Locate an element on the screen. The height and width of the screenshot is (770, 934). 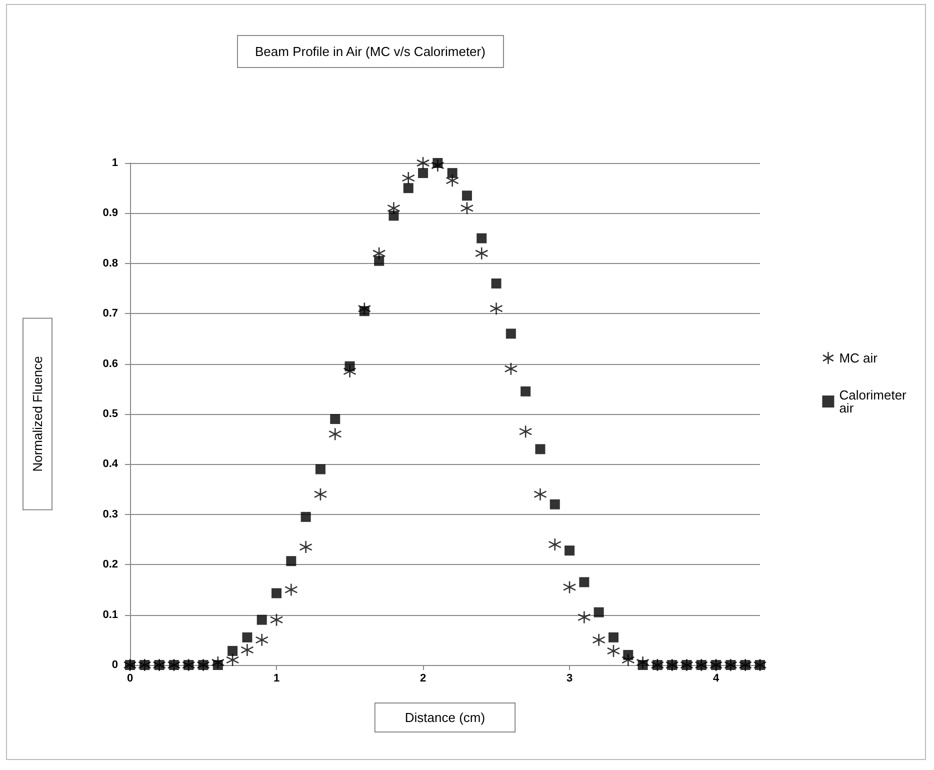
y-tick-label: 0 is located at coordinates (115, 665).